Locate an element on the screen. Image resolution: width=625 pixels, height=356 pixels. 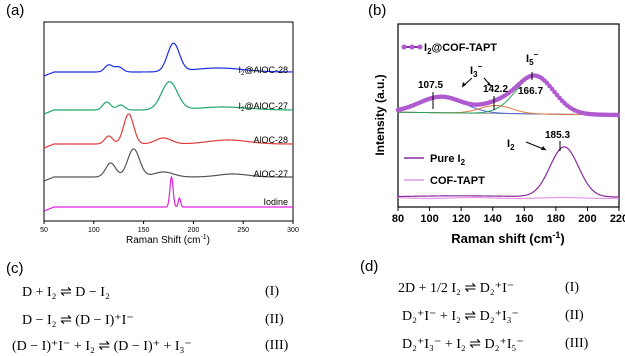
legend-i2-cof-tapt: I2@COF-TAPT is located at coordinates (449, 49).